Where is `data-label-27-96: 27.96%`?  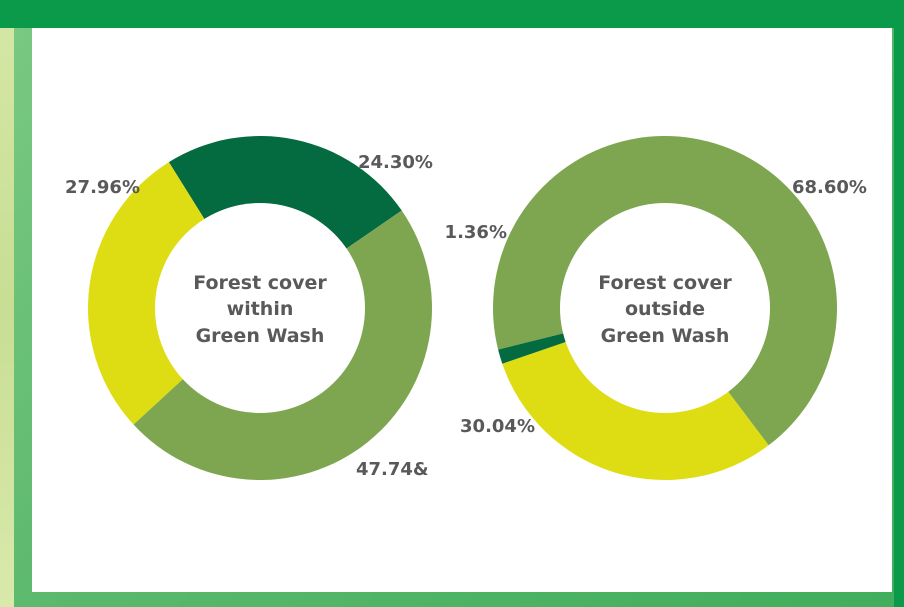
data-label-27-96: 27.96% is located at coordinates (102, 187).